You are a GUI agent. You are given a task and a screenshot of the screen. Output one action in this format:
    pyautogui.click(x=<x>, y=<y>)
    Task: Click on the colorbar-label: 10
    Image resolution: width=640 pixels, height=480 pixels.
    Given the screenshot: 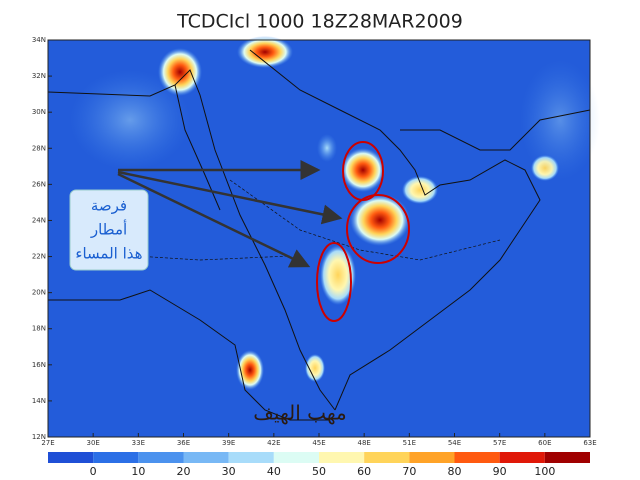 What is the action you would take?
    pyautogui.click(x=138, y=471)
    